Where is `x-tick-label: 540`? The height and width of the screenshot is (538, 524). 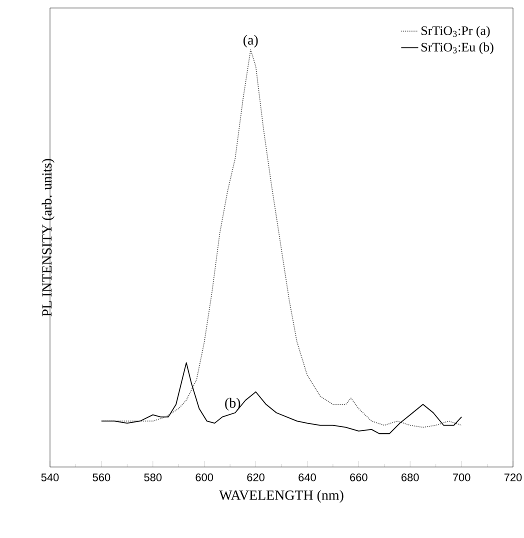
x-tick-label: 540 is located at coordinates (50, 478).